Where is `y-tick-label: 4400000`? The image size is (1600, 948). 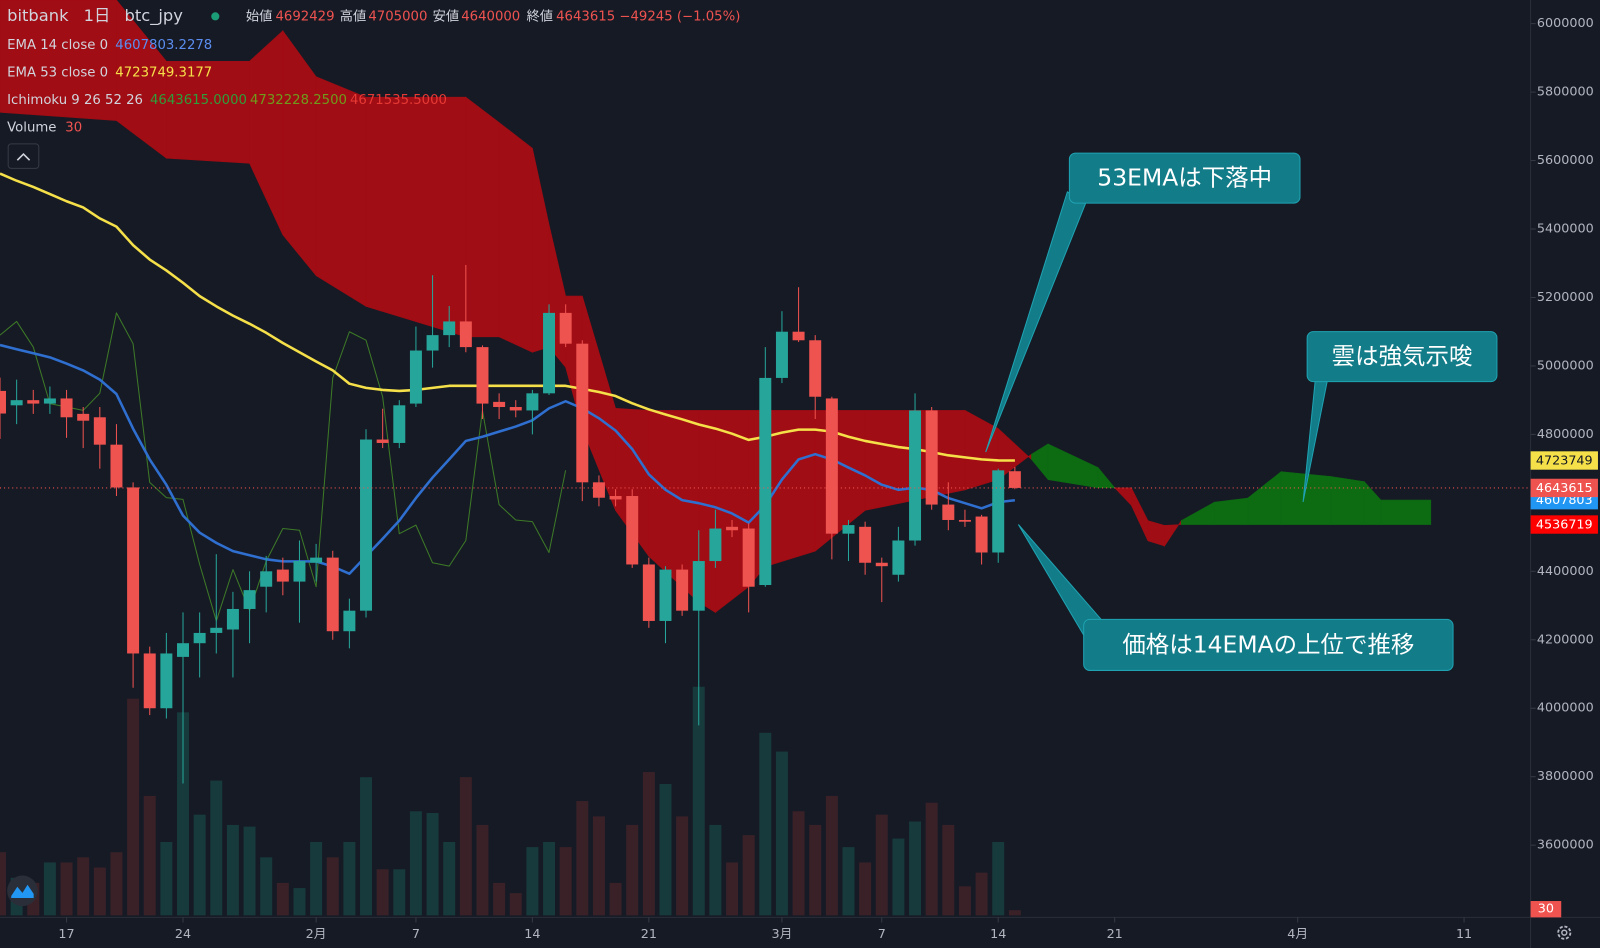 y-tick-label: 4400000 is located at coordinates (1565, 571).